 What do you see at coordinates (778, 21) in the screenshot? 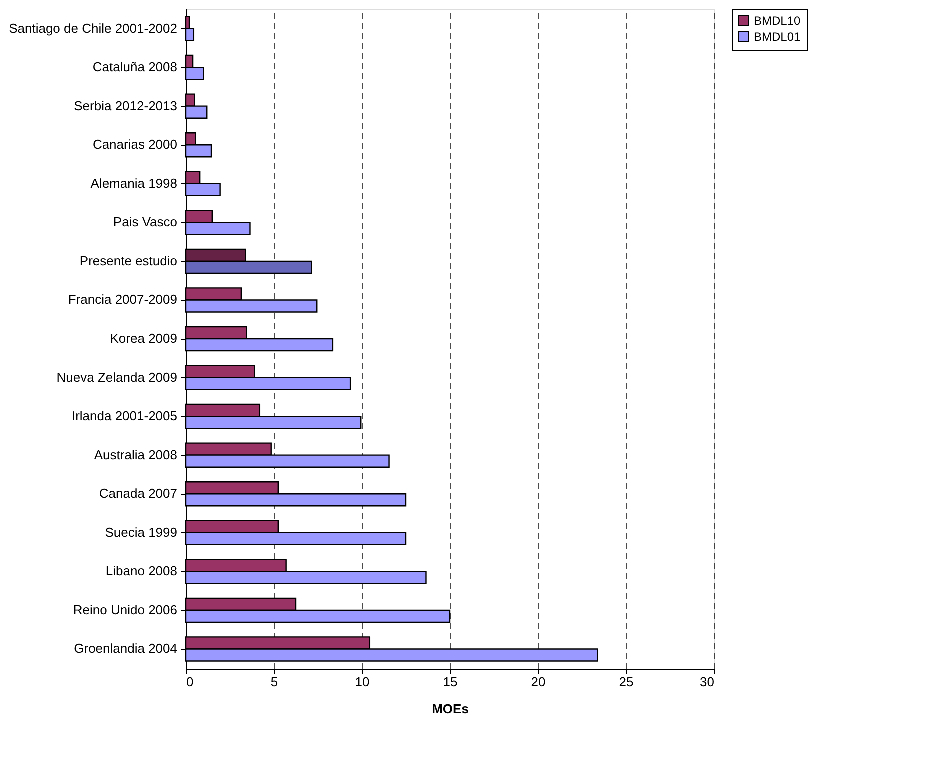
I see `legend-label: BMDL10` at bounding box center [778, 21].